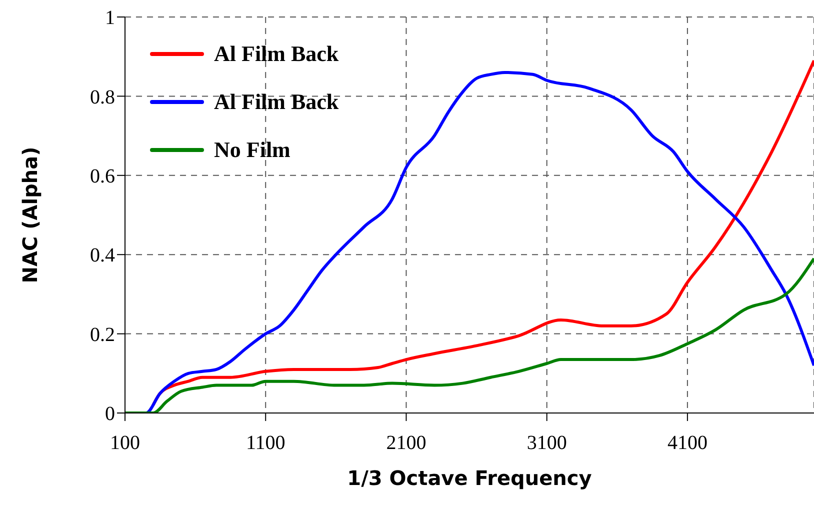 The height and width of the screenshot is (525, 814). Describe the element at coordinates (252, 150) in the screenshot. I see `legend-label: No Film` at that location.